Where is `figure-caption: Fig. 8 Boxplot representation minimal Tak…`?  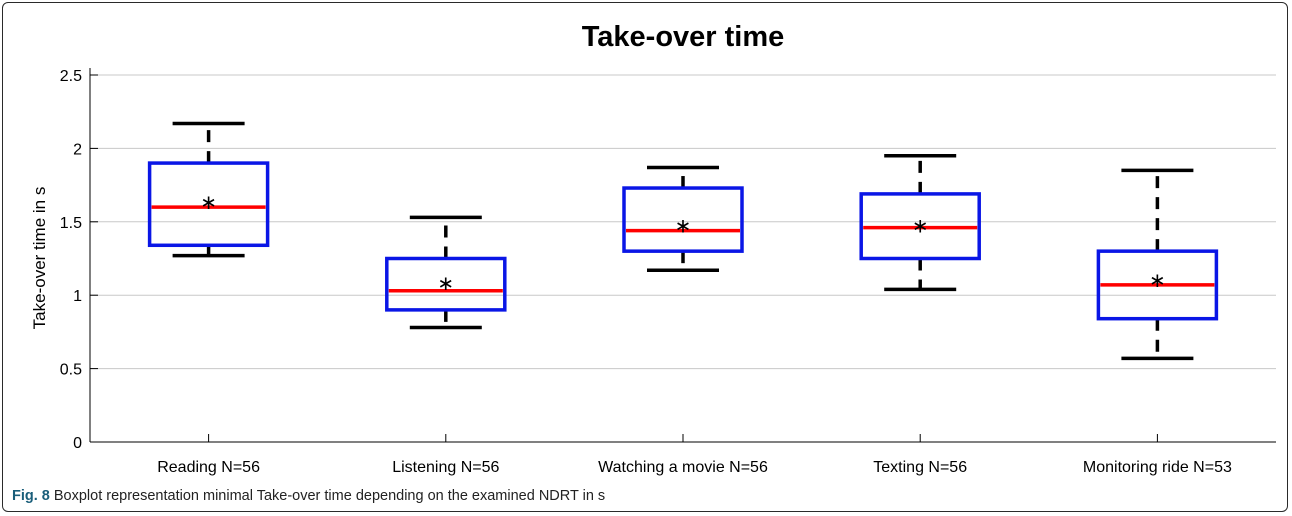
figure-caption: Fig. 8 Boxplot representation minimal Tak… is located at coordinates (308, 496).